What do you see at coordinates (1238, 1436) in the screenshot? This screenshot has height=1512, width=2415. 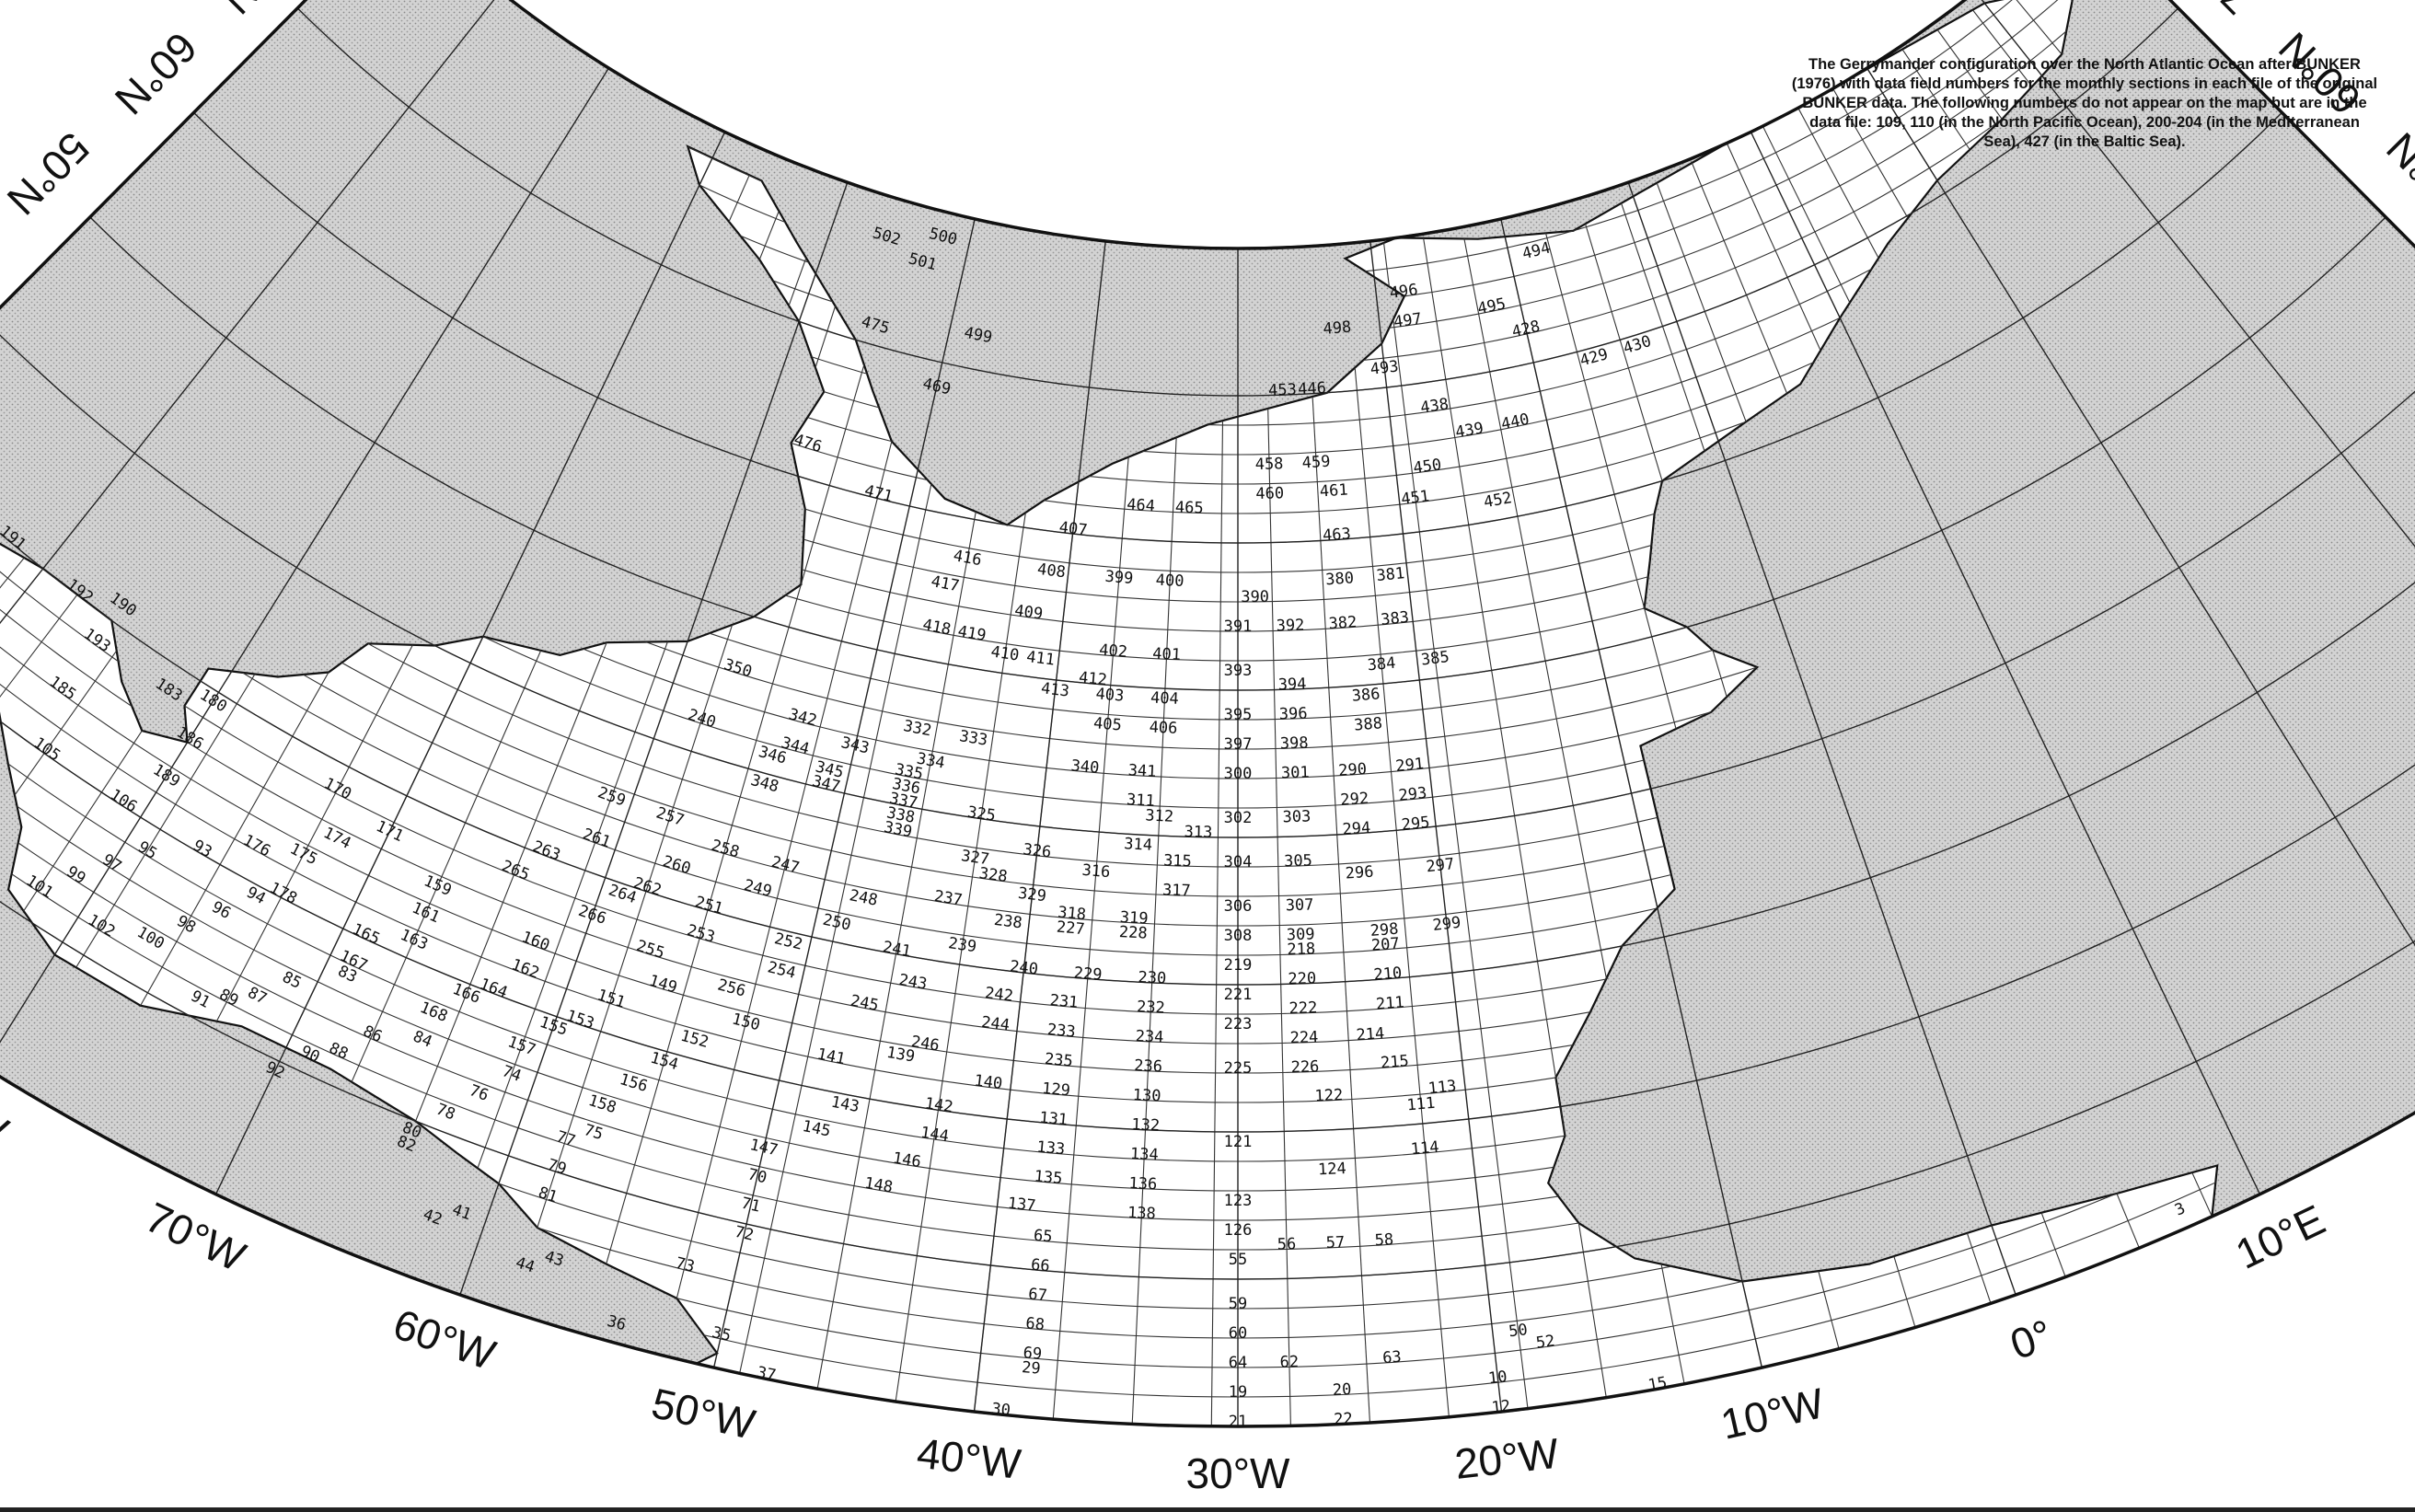 I see `data-field-number: 23` at bounding box center [1238, 1436].